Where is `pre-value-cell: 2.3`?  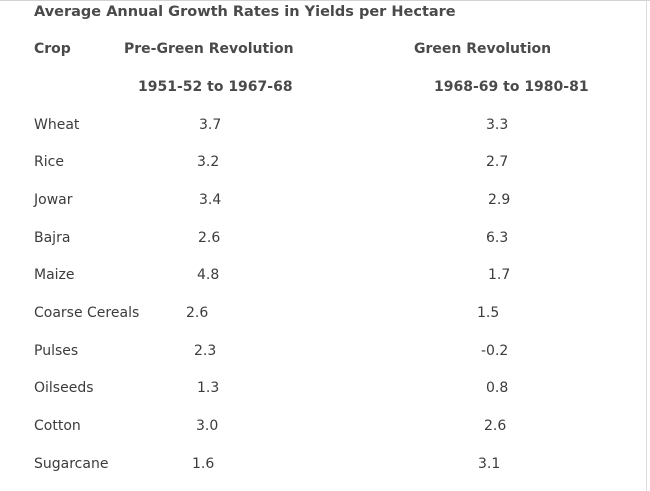
pre-value-cell: 2.3 is located at coordinates (205, 351).